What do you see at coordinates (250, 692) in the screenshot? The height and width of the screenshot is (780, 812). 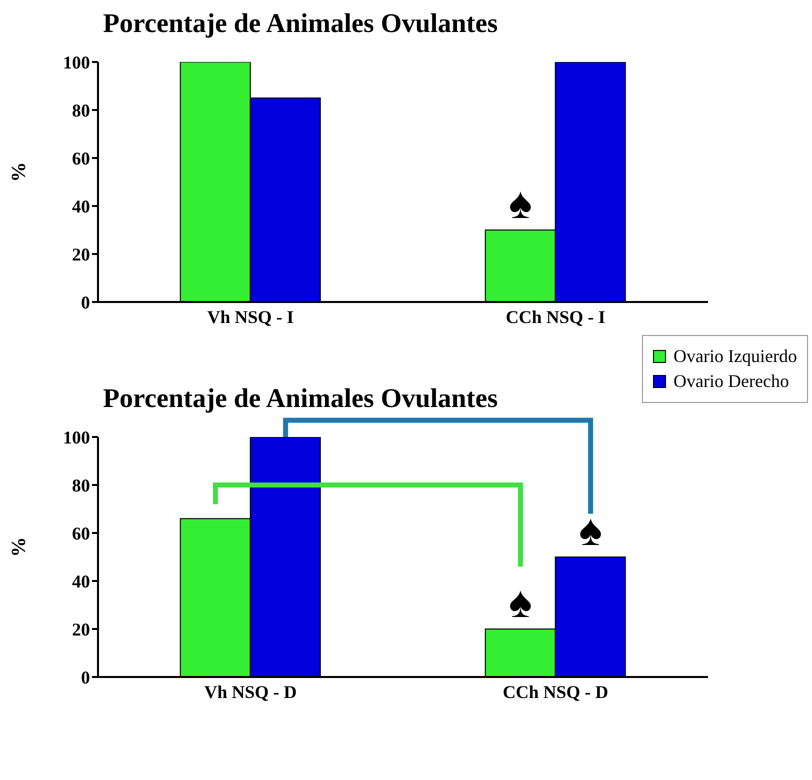 I see `x-tick-label: Vh NSQ - D` at bounding box center [250, 692].